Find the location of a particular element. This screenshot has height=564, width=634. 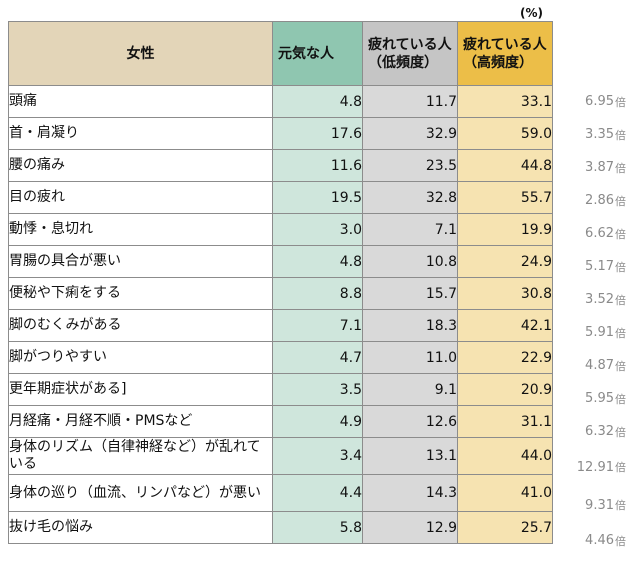

value-genki: 4.9 is located at coordinates (317, 421).